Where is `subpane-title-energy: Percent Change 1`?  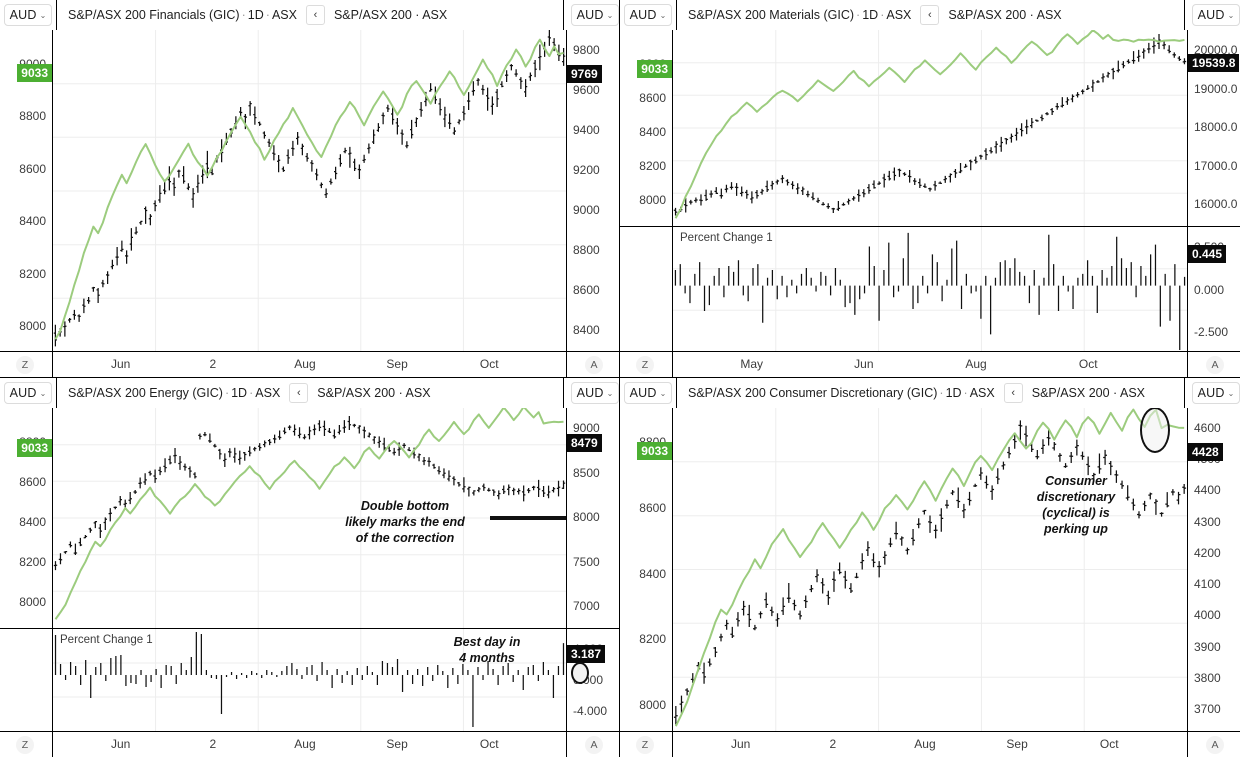
subpane-title-energy: Percent Change 1 is located at coordinates (106, 640).